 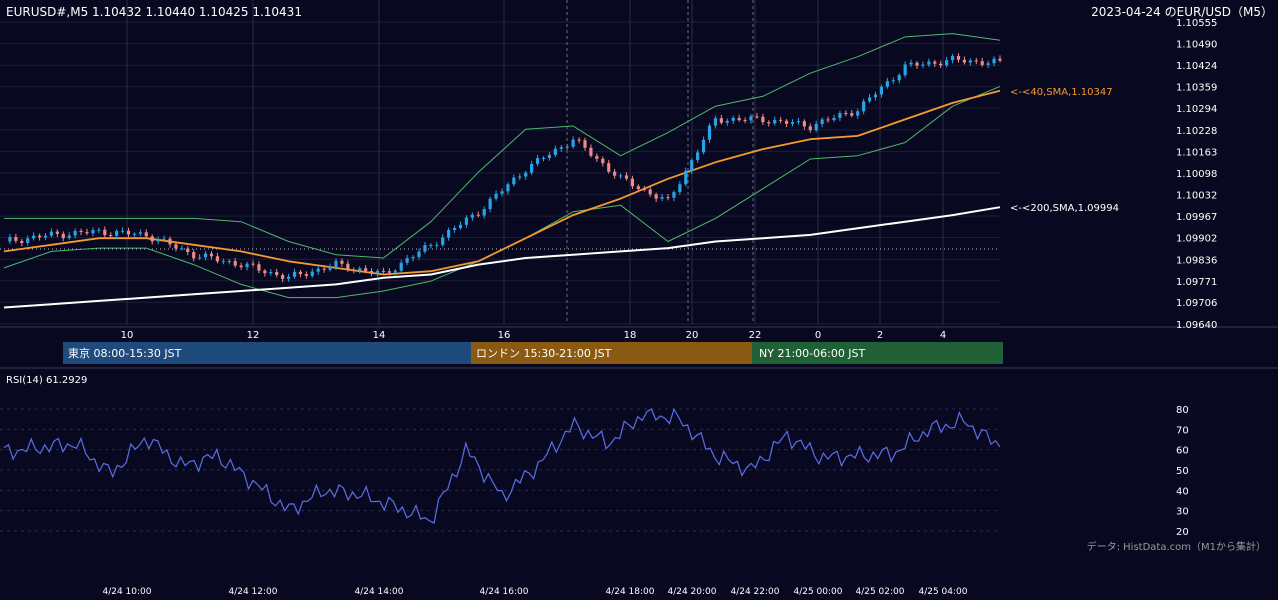 I want to click on hour-tick-label: 0, so click(x=818, y=335).